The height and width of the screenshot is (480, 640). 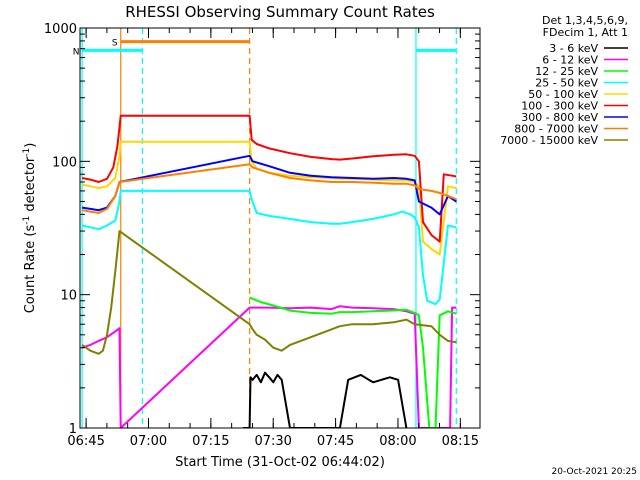 I want to click on y-tick-label: 100, so click(x=64, y=162).